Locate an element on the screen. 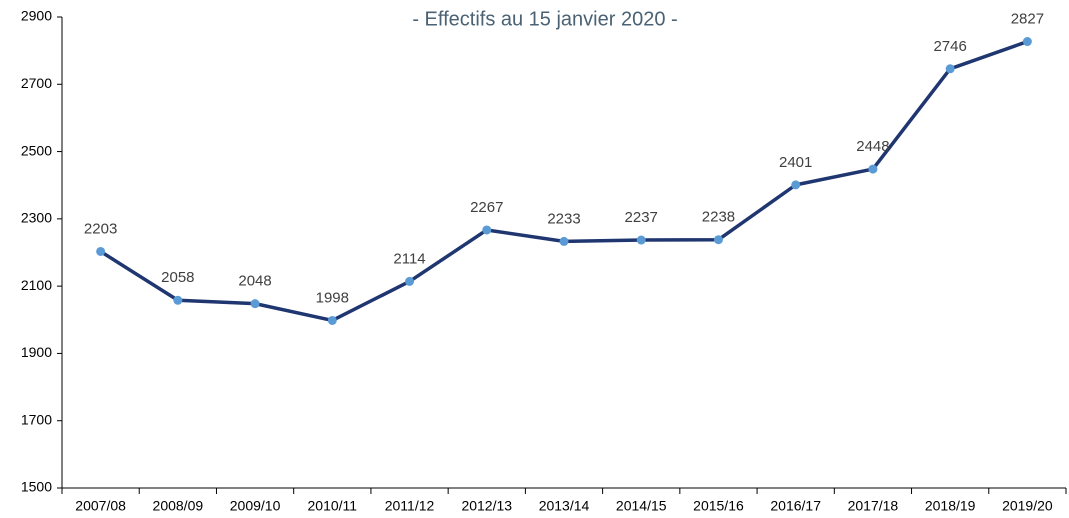 The height and width of the screenshot is (518, 1069). data-label: 2048 is located at coordinates (254, 281).